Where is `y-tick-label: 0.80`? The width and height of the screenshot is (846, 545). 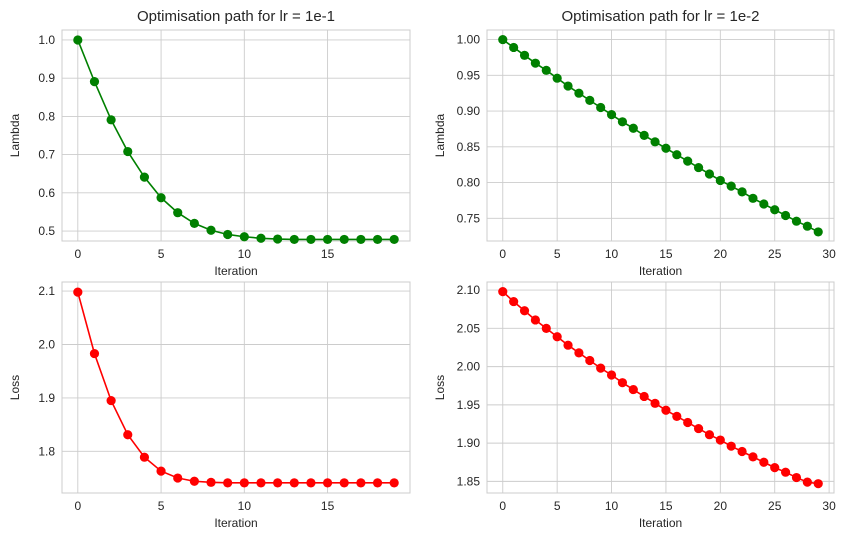 y-tick-label: 0.80 is located at coordinates (469, 183).